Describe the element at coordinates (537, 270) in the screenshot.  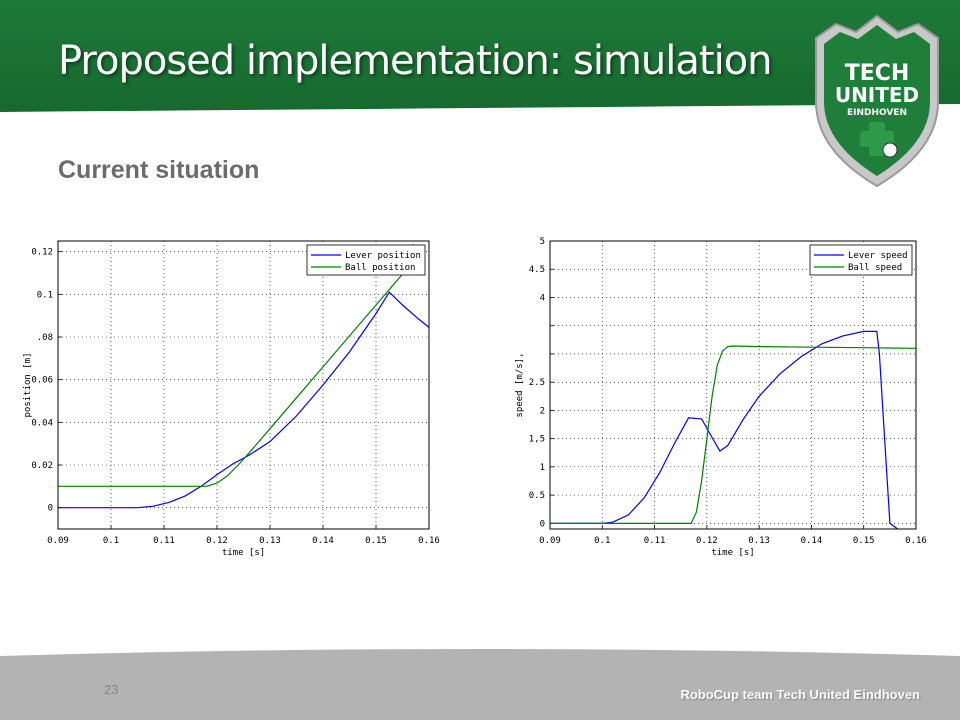
I see `y-tick-label: 4.5` at that location.